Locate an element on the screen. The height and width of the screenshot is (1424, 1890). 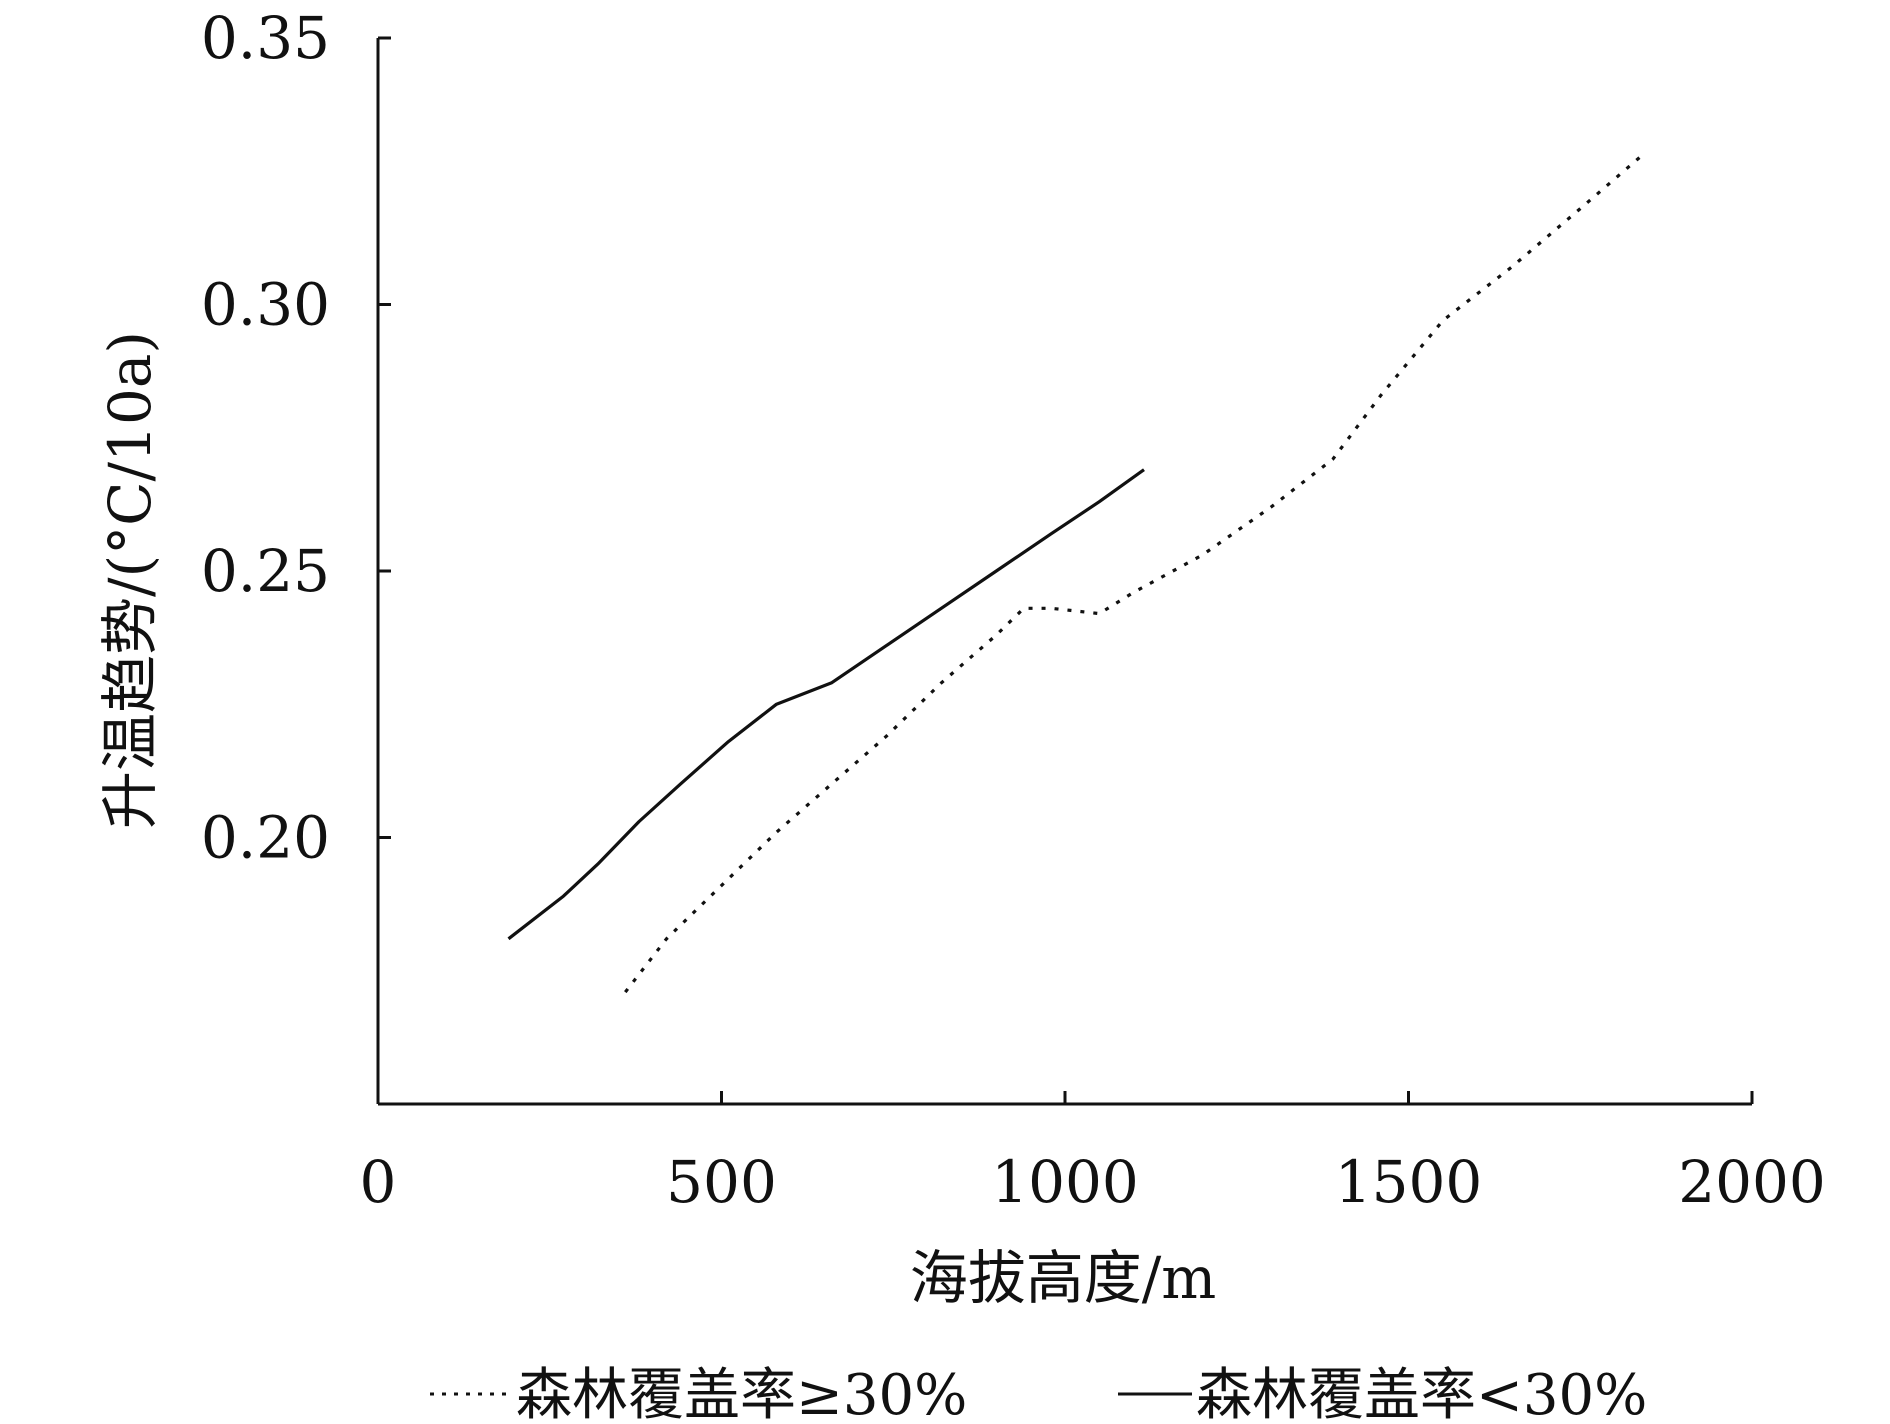
y-axis-ticks: 0.20 0.25 0.30 0.35 is located at coordinates (296, 438).